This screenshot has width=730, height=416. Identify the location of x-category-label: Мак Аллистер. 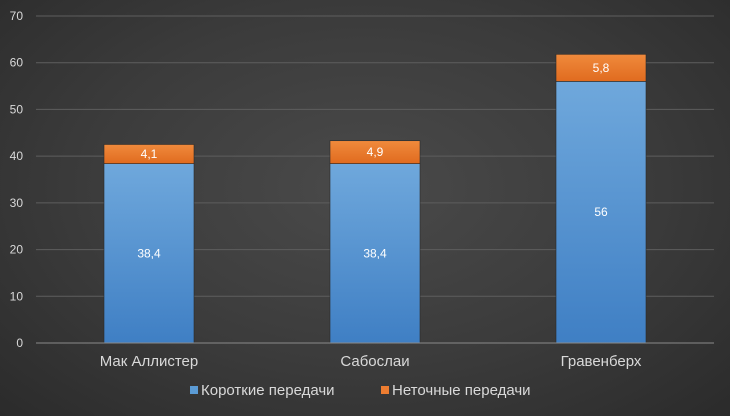
(149, 361).